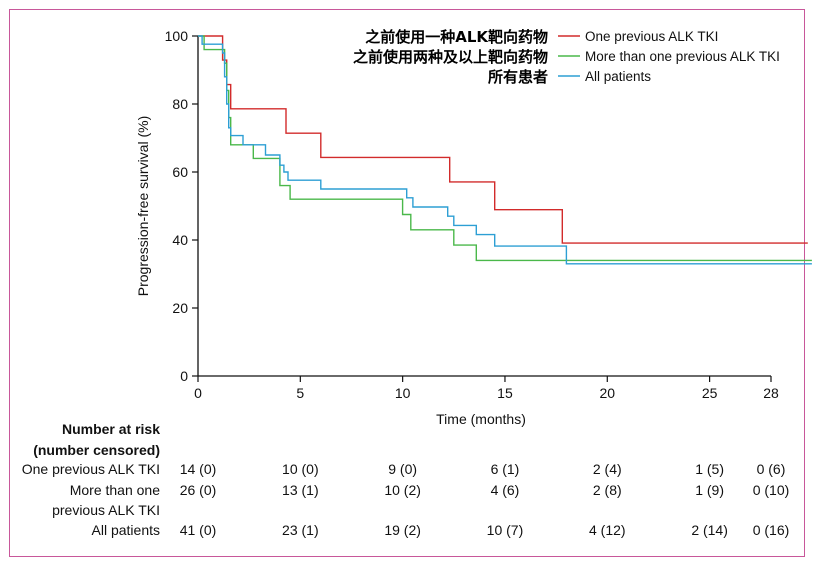 The height and width of the screenshot is (565, 817). What do you see at coordinates (709, 490) in the screenshot?
I see `risk-cell: 1 (9)` at bounding box center [709, 490].